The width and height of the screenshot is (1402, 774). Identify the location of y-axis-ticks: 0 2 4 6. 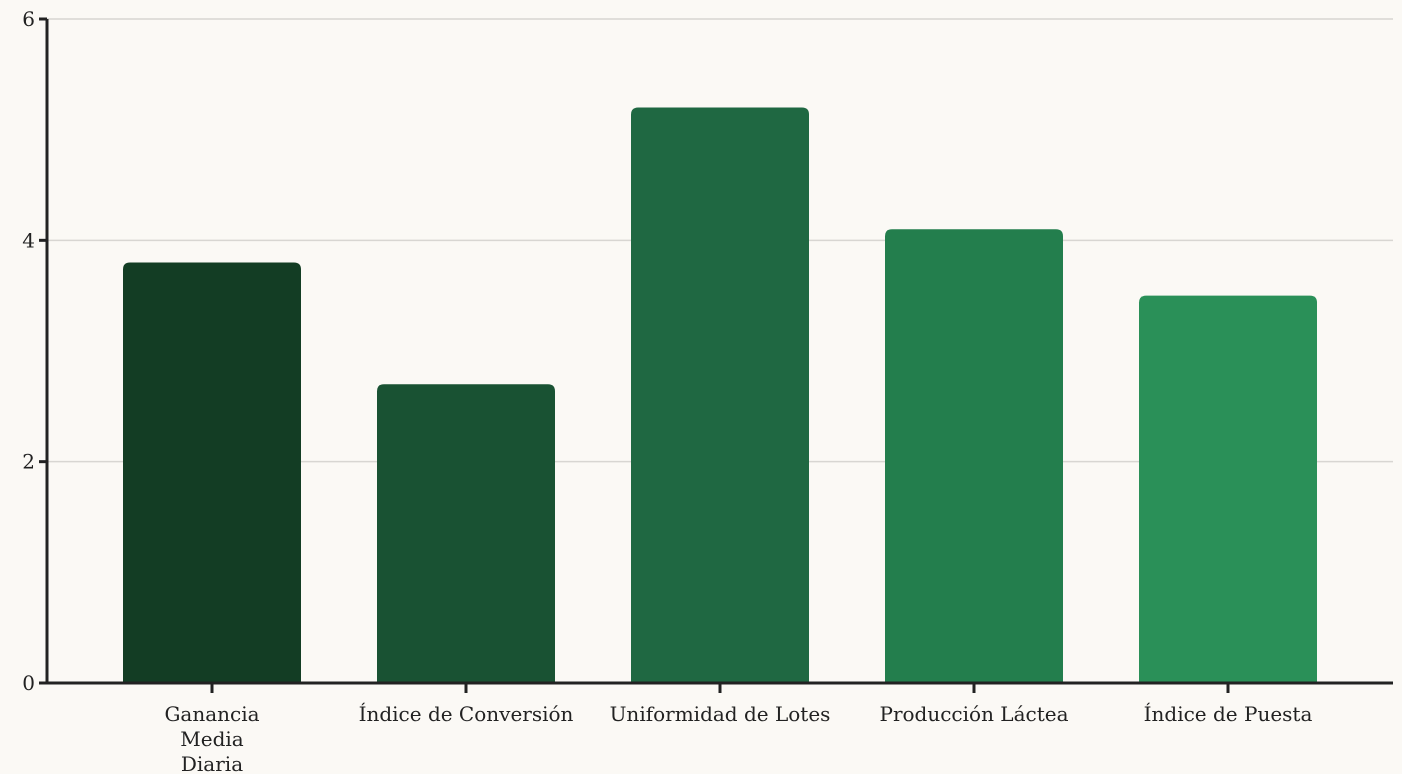
(34, 351).